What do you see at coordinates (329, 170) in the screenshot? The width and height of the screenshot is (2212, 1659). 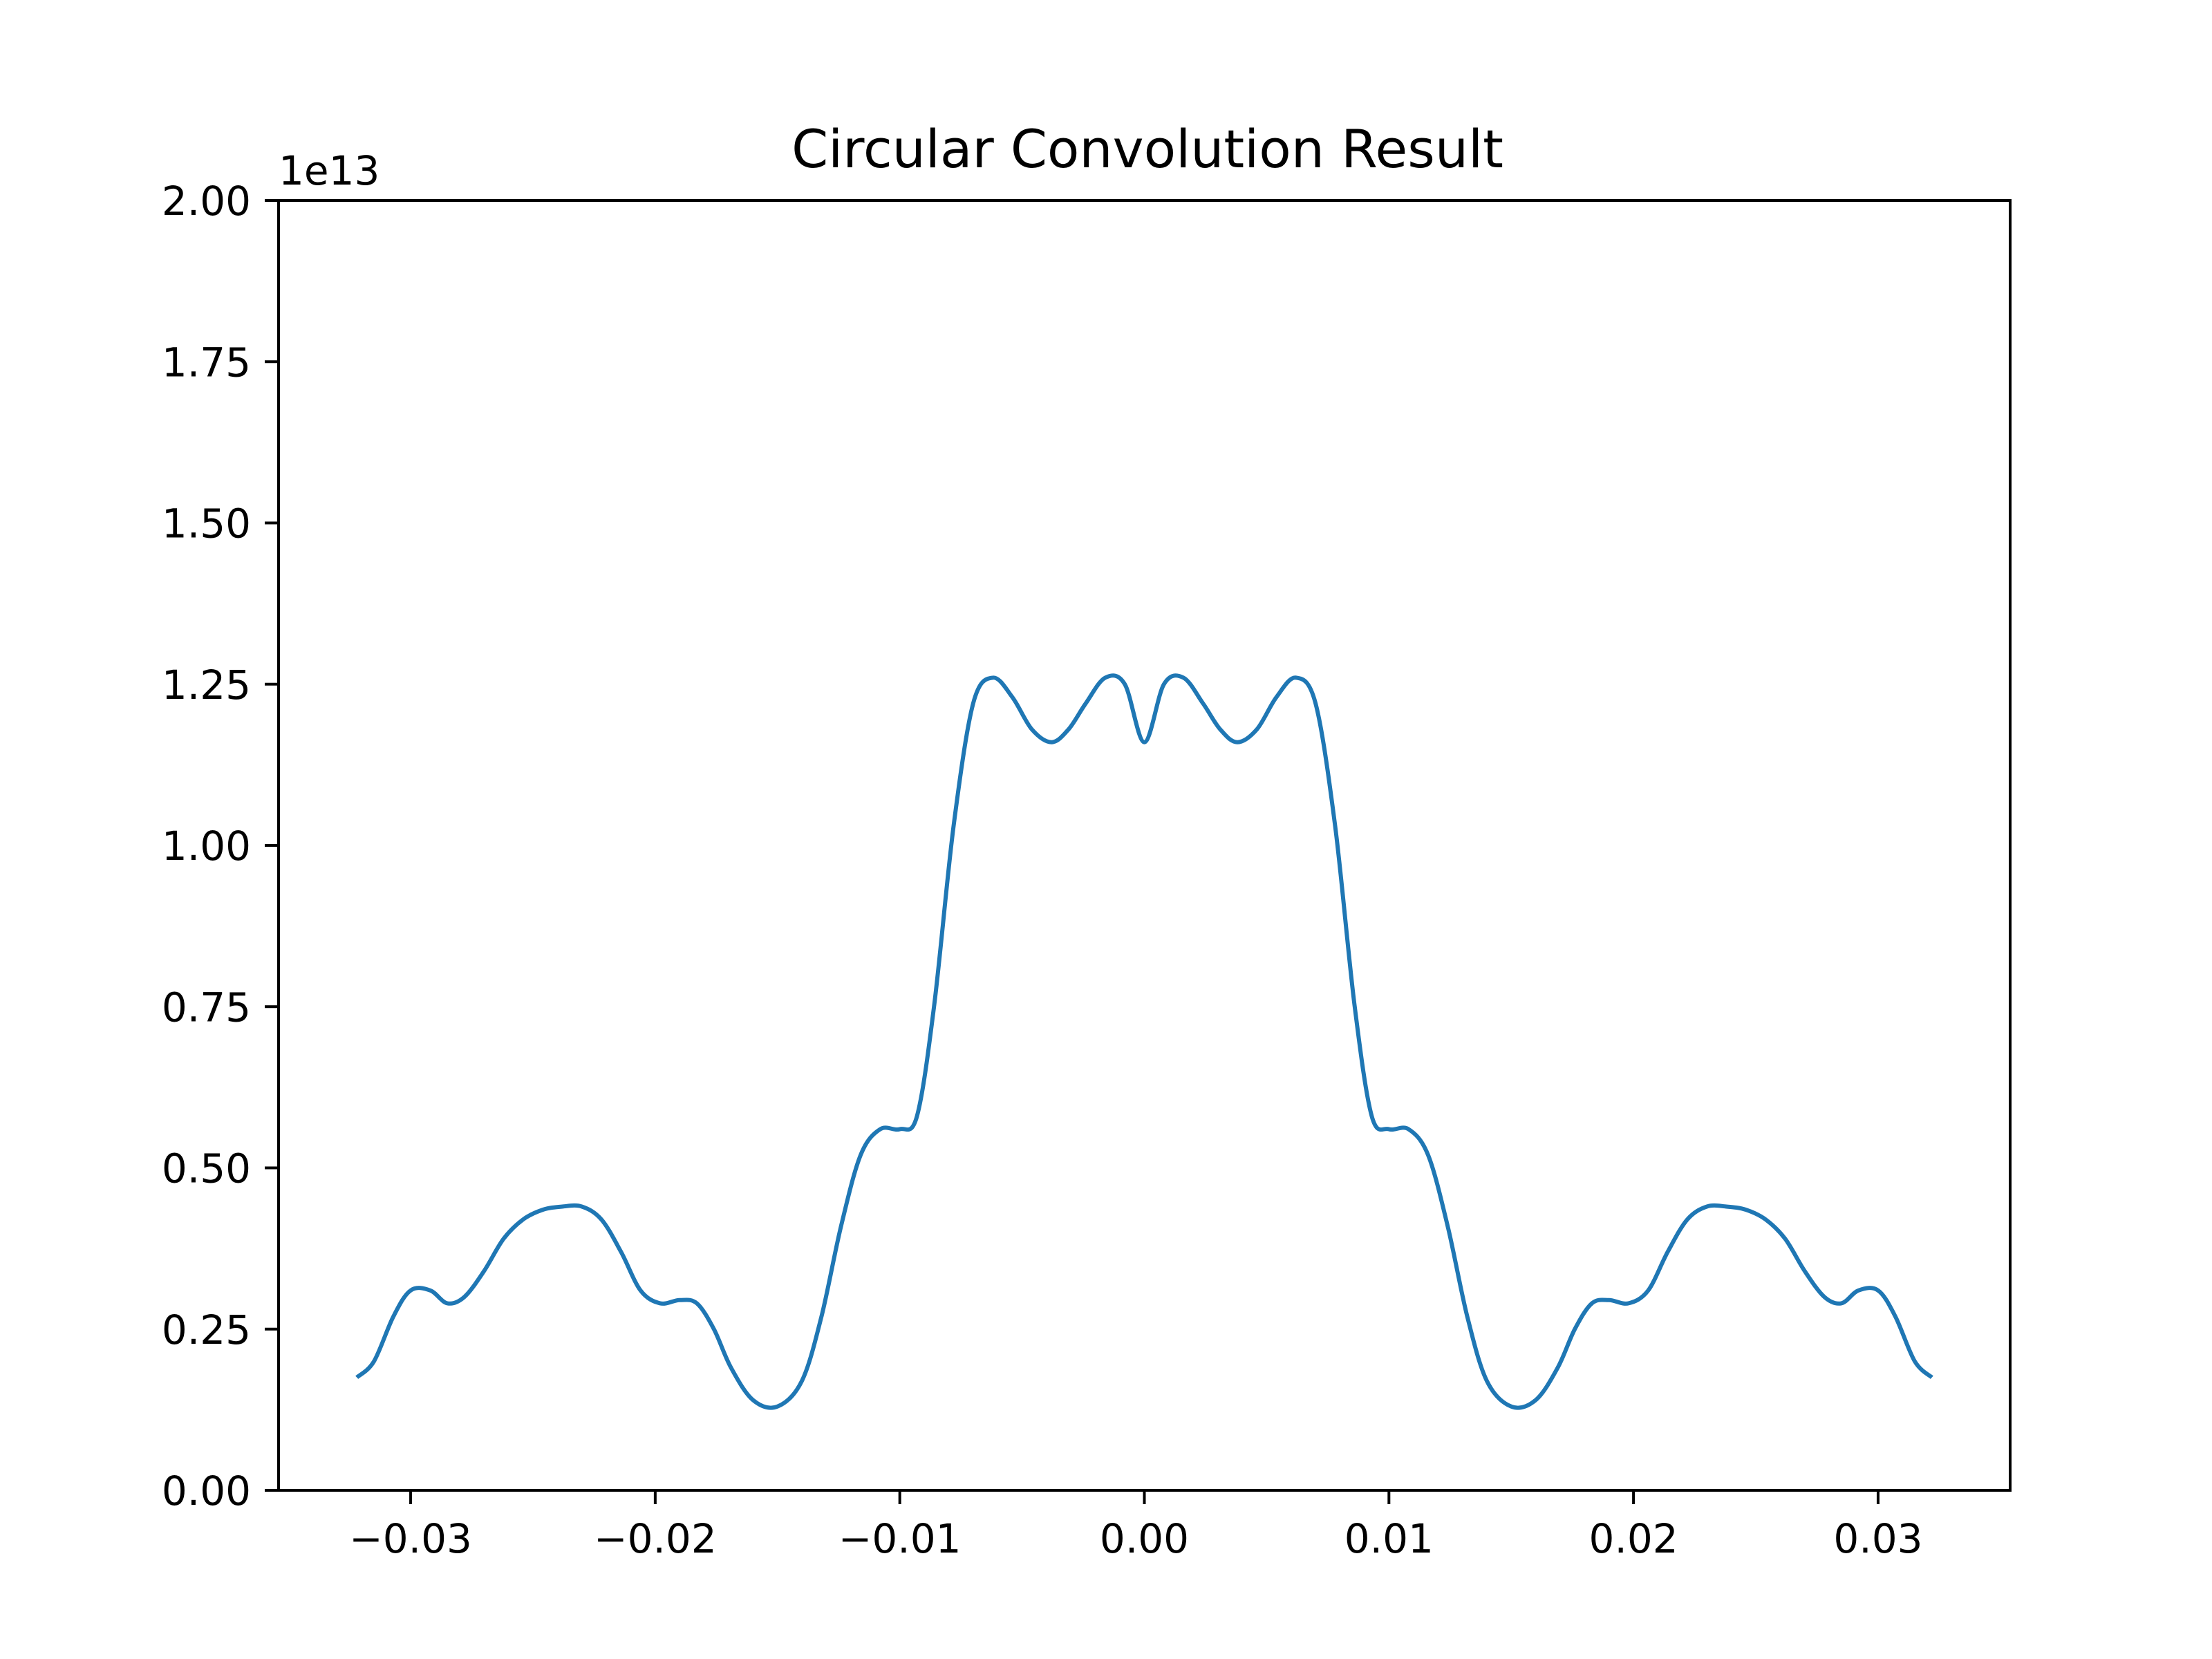 I see `y-axis-offset-label: 1e13` at bounding box center [329, 170].